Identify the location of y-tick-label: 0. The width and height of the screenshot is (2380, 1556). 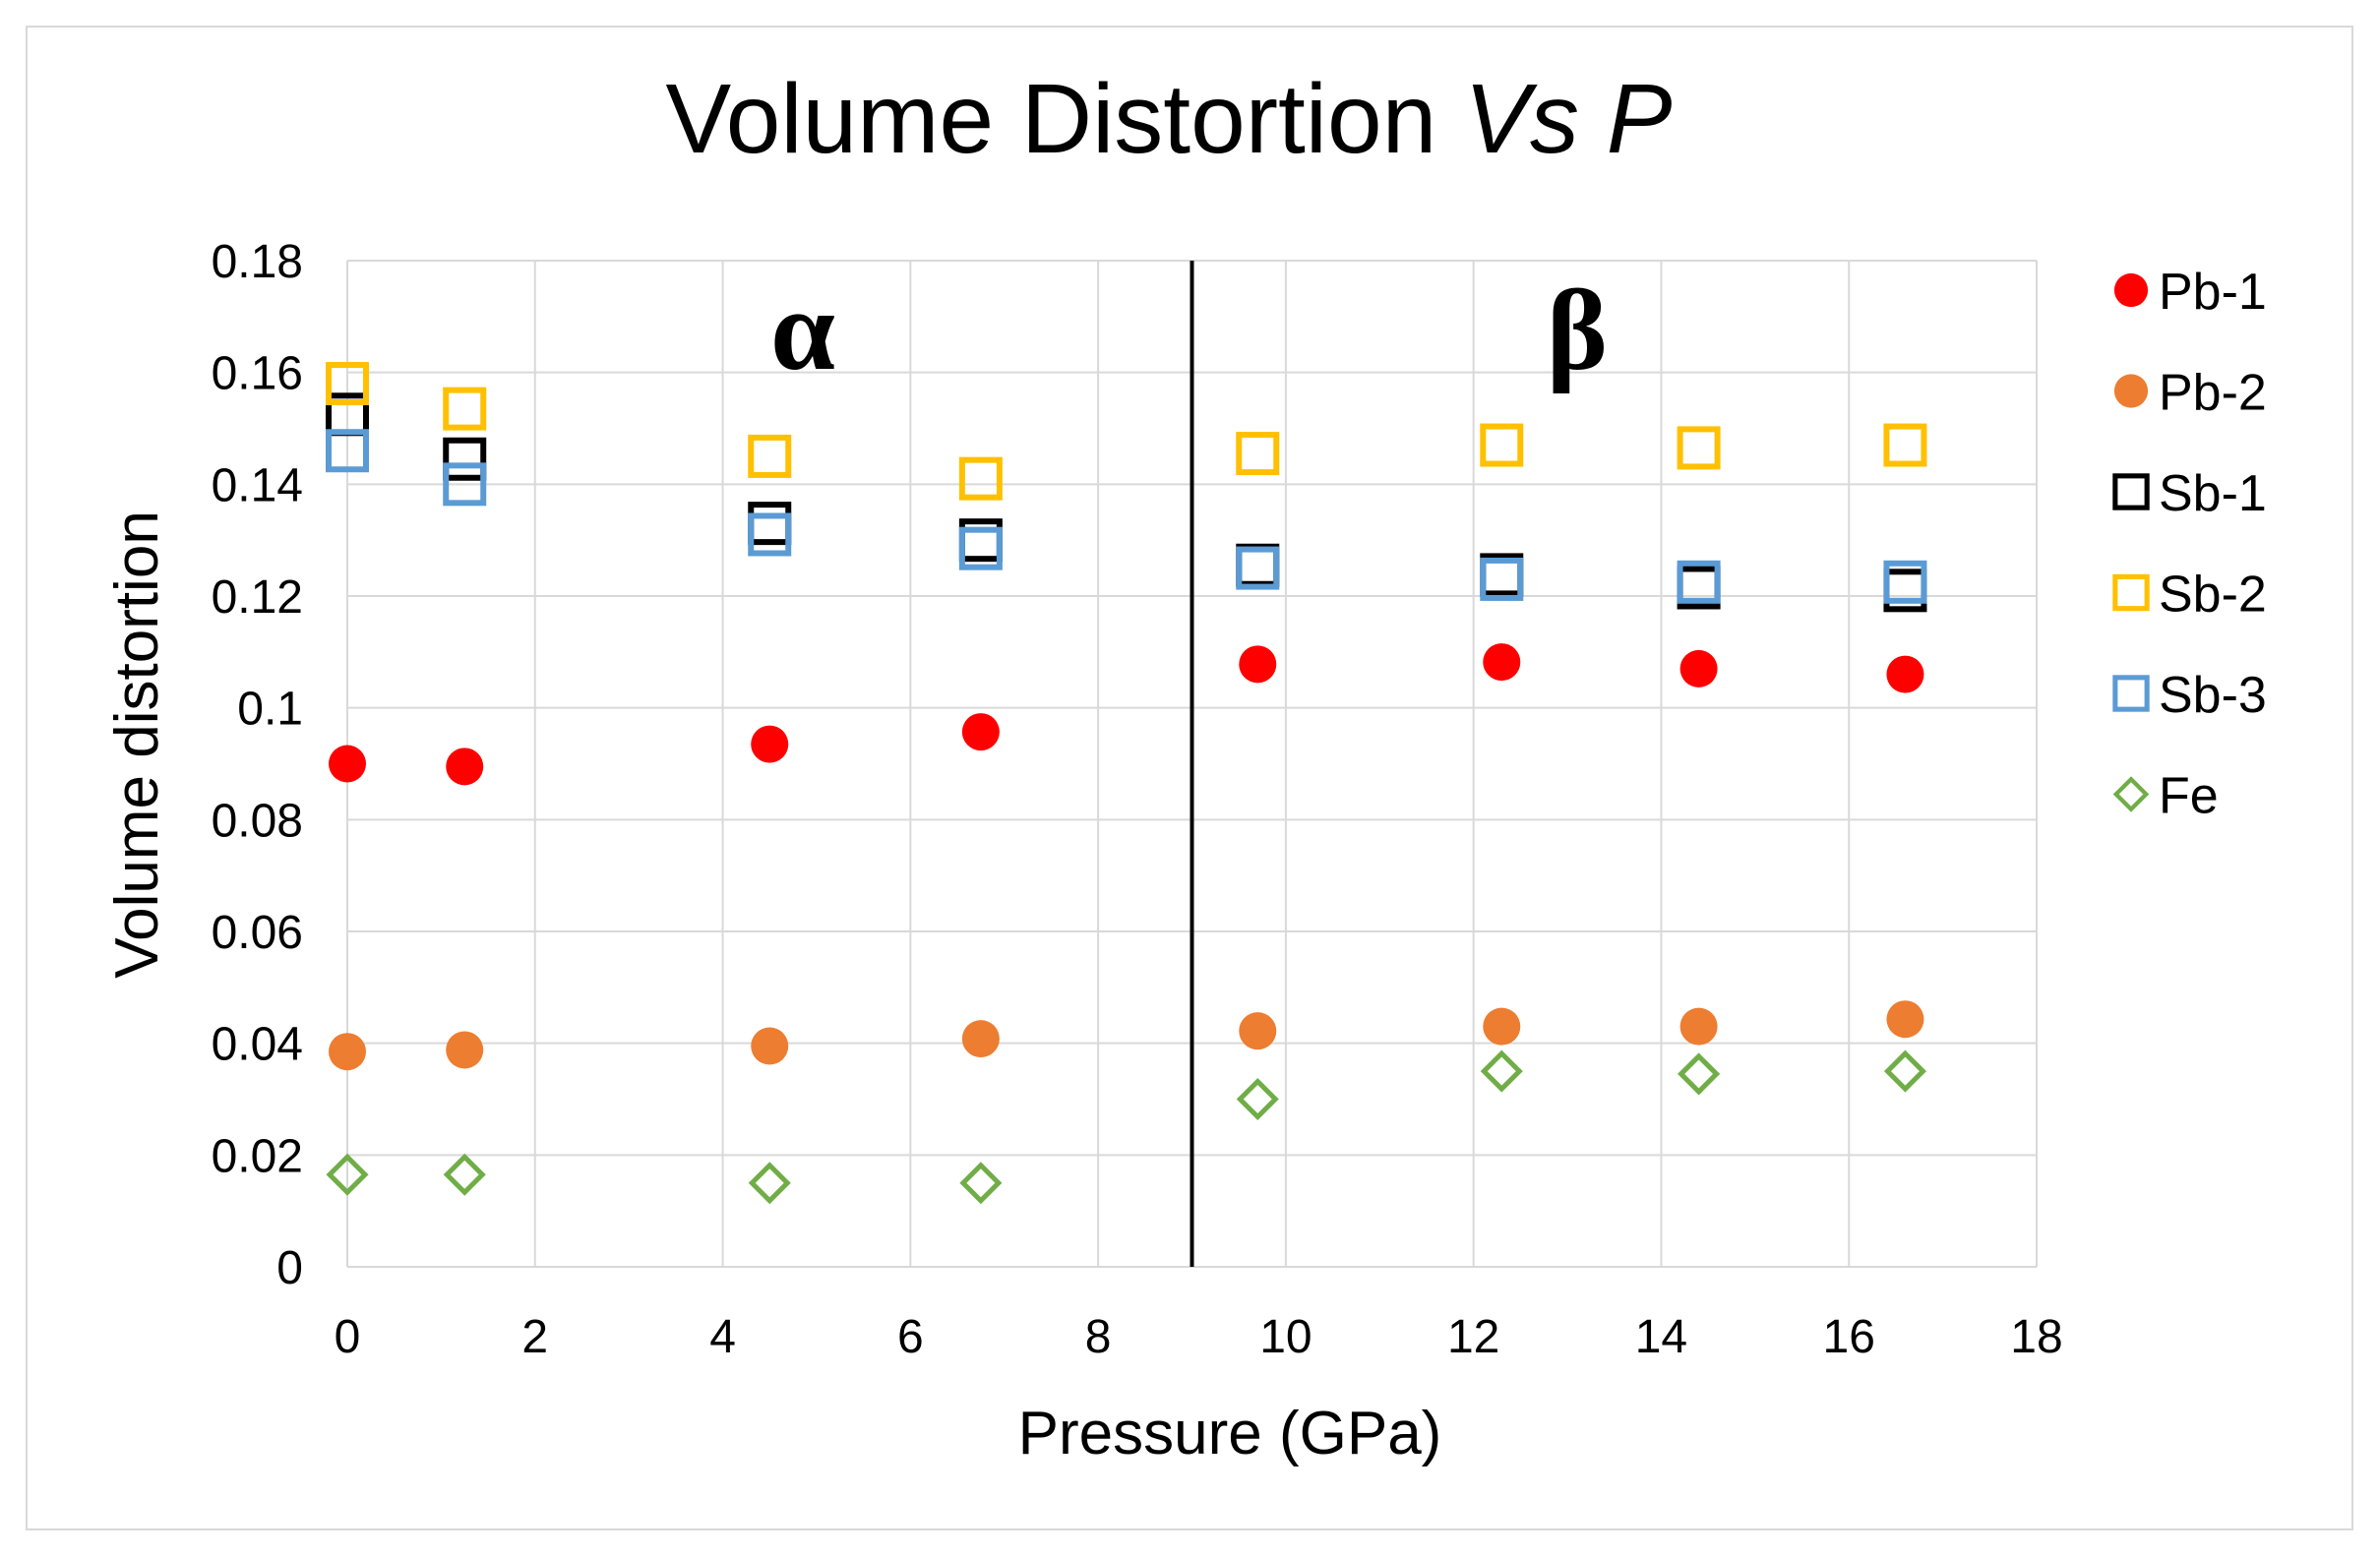
(289, 1268).